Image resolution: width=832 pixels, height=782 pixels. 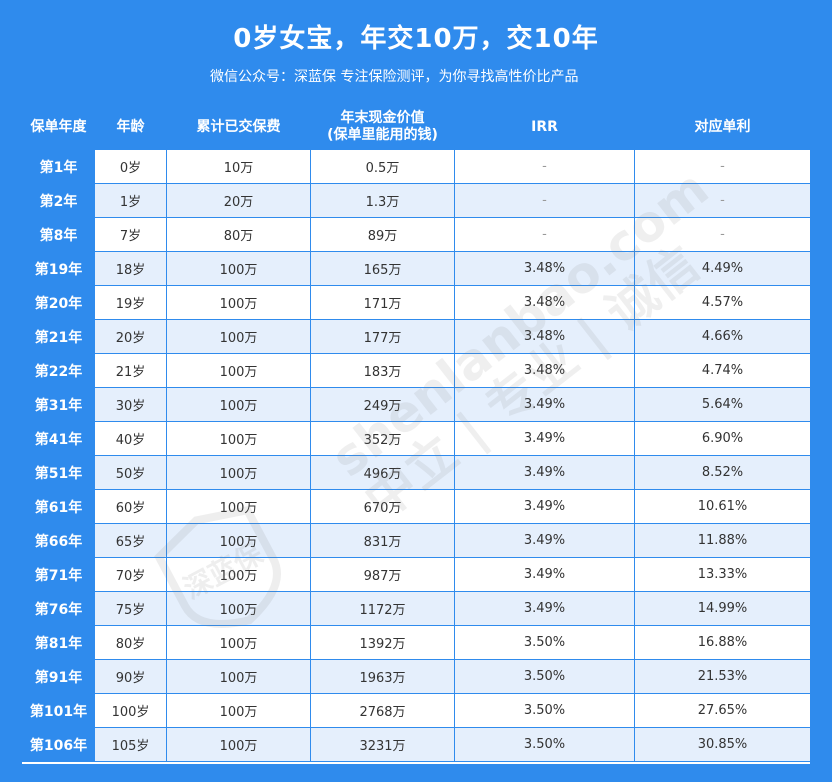 What do you see at coordinates (130, 404) in the screenshot?
I see `age-cell: 30岁` at bounding box center [130, 404].